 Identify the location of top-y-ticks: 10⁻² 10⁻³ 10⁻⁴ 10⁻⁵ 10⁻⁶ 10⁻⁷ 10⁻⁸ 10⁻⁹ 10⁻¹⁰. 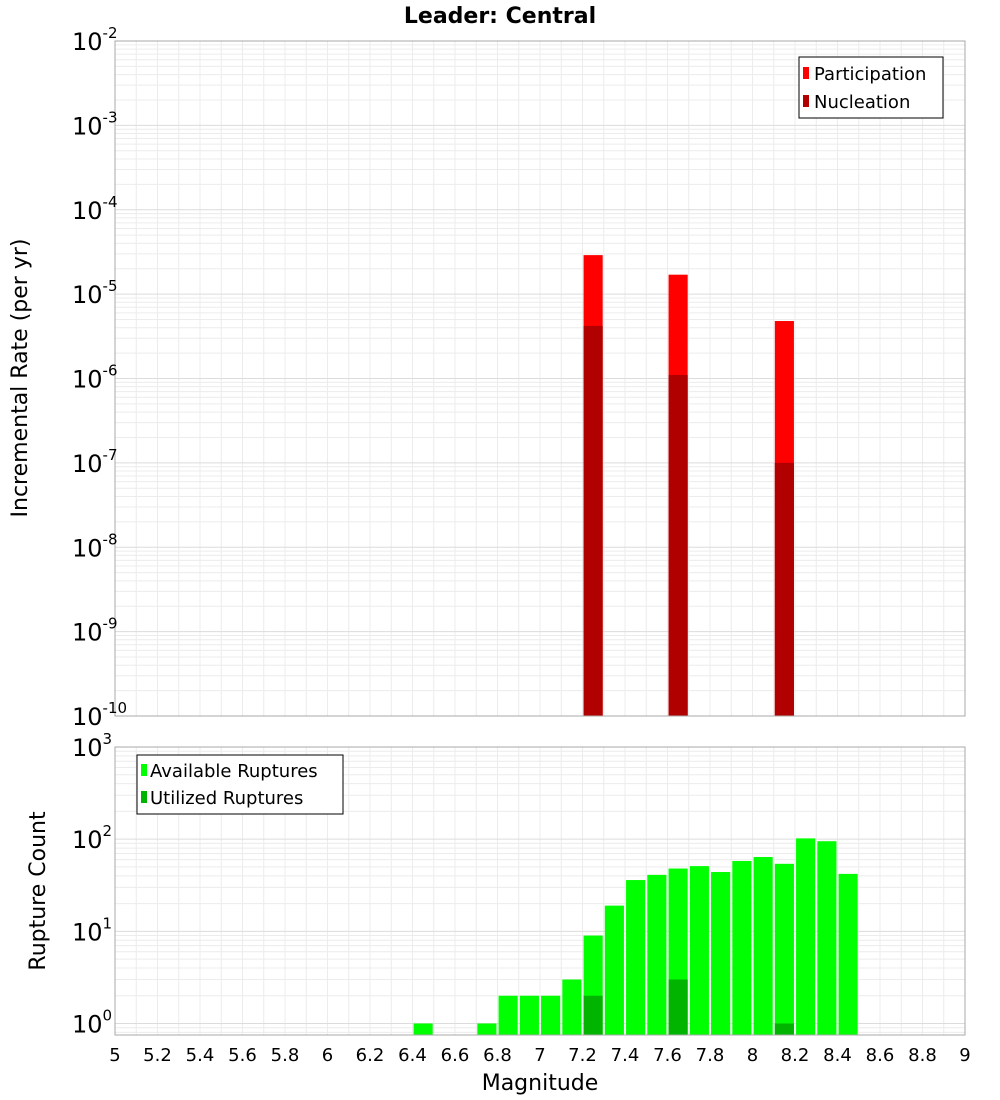
(99, 377).